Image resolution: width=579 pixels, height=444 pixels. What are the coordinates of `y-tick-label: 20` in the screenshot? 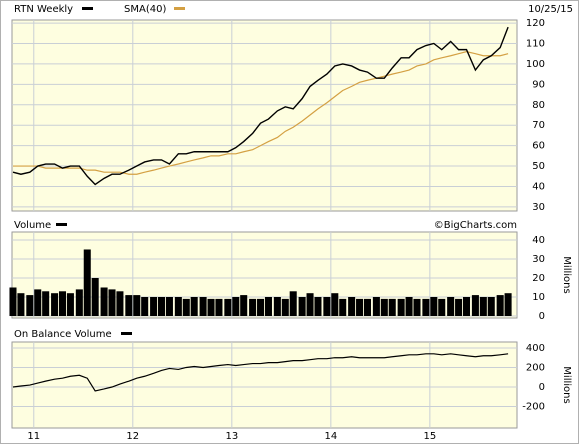 It's located at (538, 278).